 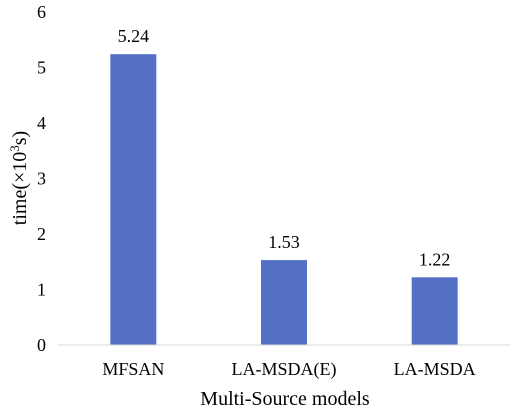 I want to click on y-axis-title: time(×103s), so click(x=19, y=178).